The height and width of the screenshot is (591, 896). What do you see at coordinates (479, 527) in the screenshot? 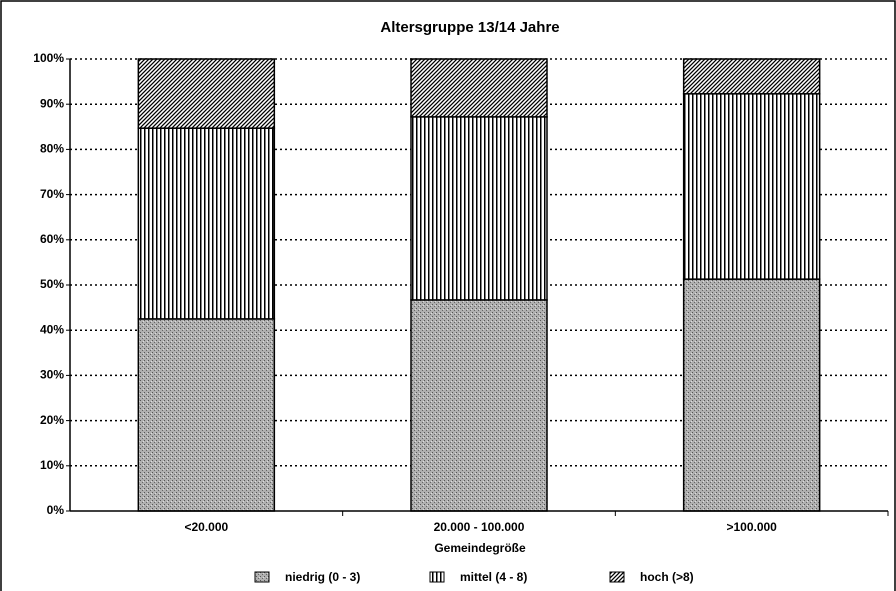
I see `x-tick-label: 20.000 - 100.000` at bounding box center [479, 527].